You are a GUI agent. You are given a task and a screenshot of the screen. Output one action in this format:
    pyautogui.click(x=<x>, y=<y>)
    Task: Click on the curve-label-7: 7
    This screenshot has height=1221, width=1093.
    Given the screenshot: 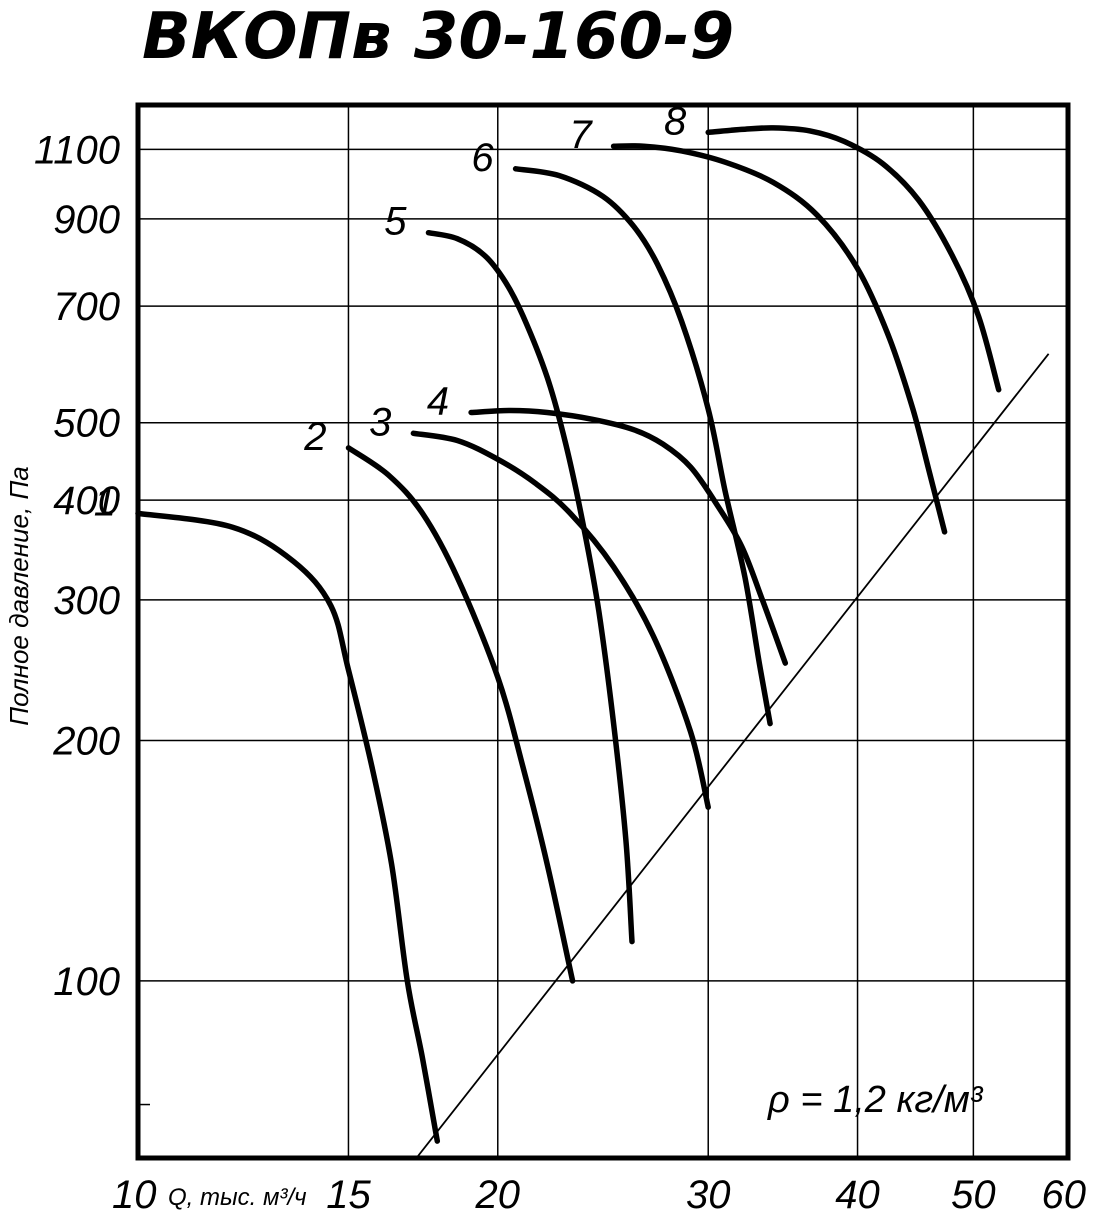 What is the action you would take?
    pyautogui.click(x=581, y=135)
    